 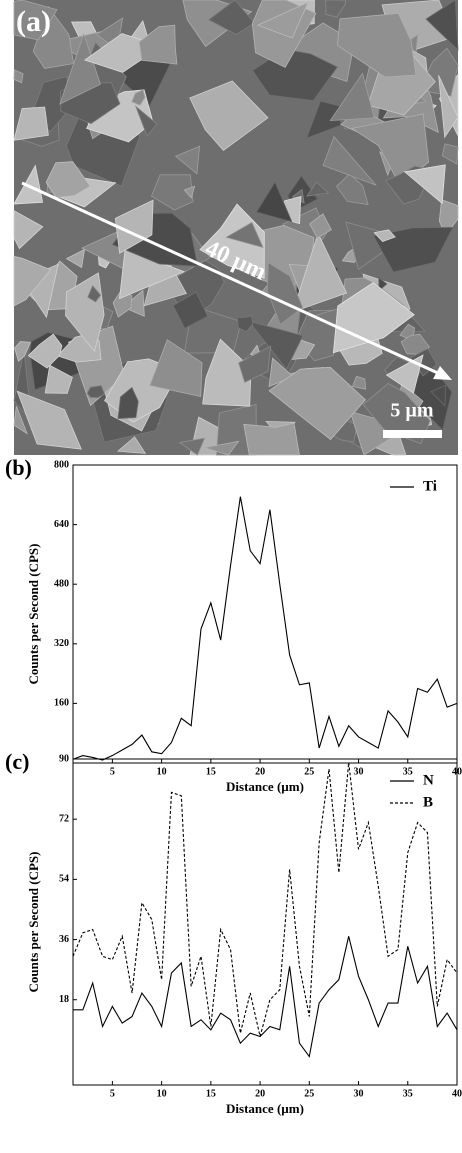 What do you see at coordinates (162, 771) in the screenshot?
I see `x-tick-label: 10` at bounding box center [162, 771].